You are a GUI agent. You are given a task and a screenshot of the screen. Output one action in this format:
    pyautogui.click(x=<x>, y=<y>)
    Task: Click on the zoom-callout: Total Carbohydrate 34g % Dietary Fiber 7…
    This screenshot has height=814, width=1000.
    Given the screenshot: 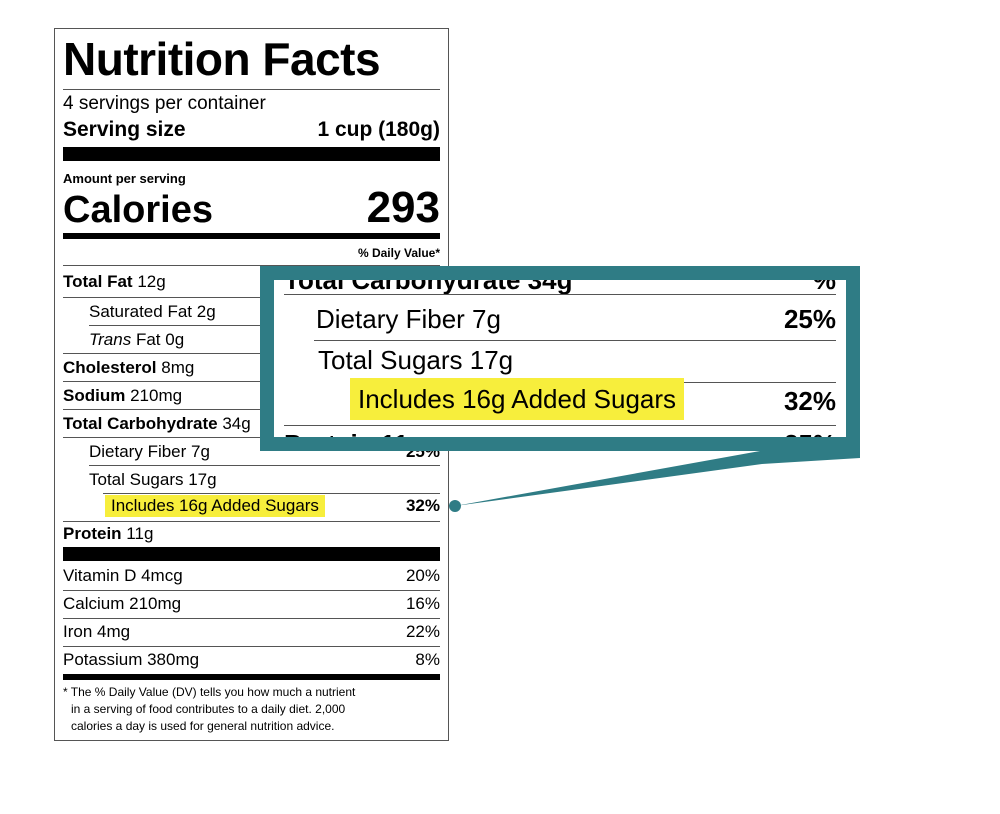 What is the action you would take?
    pyautogui.click(x=560, y=358)
    